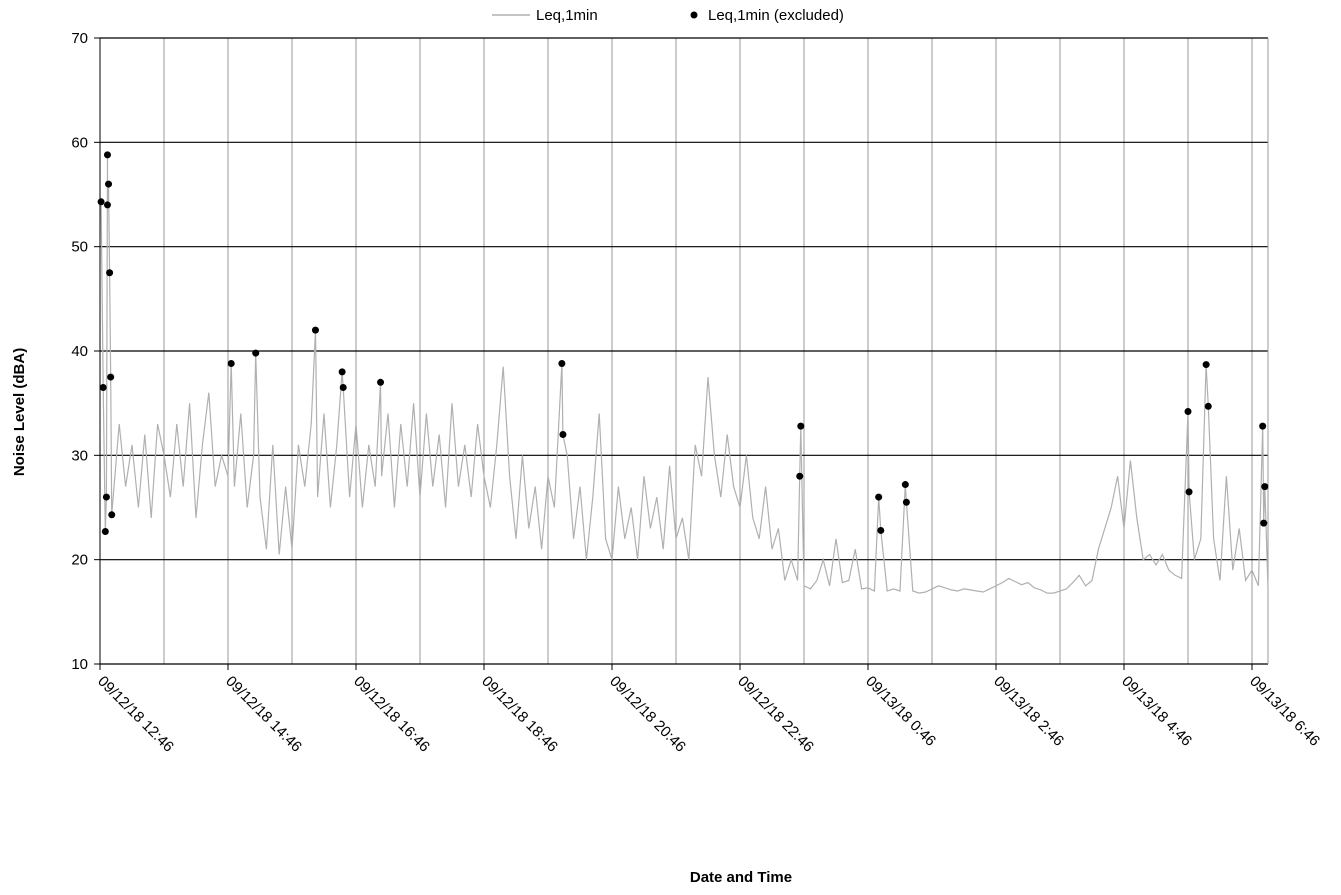  I want to click on x-tick-label: 09/12/18 20:46, so click(647, 714).